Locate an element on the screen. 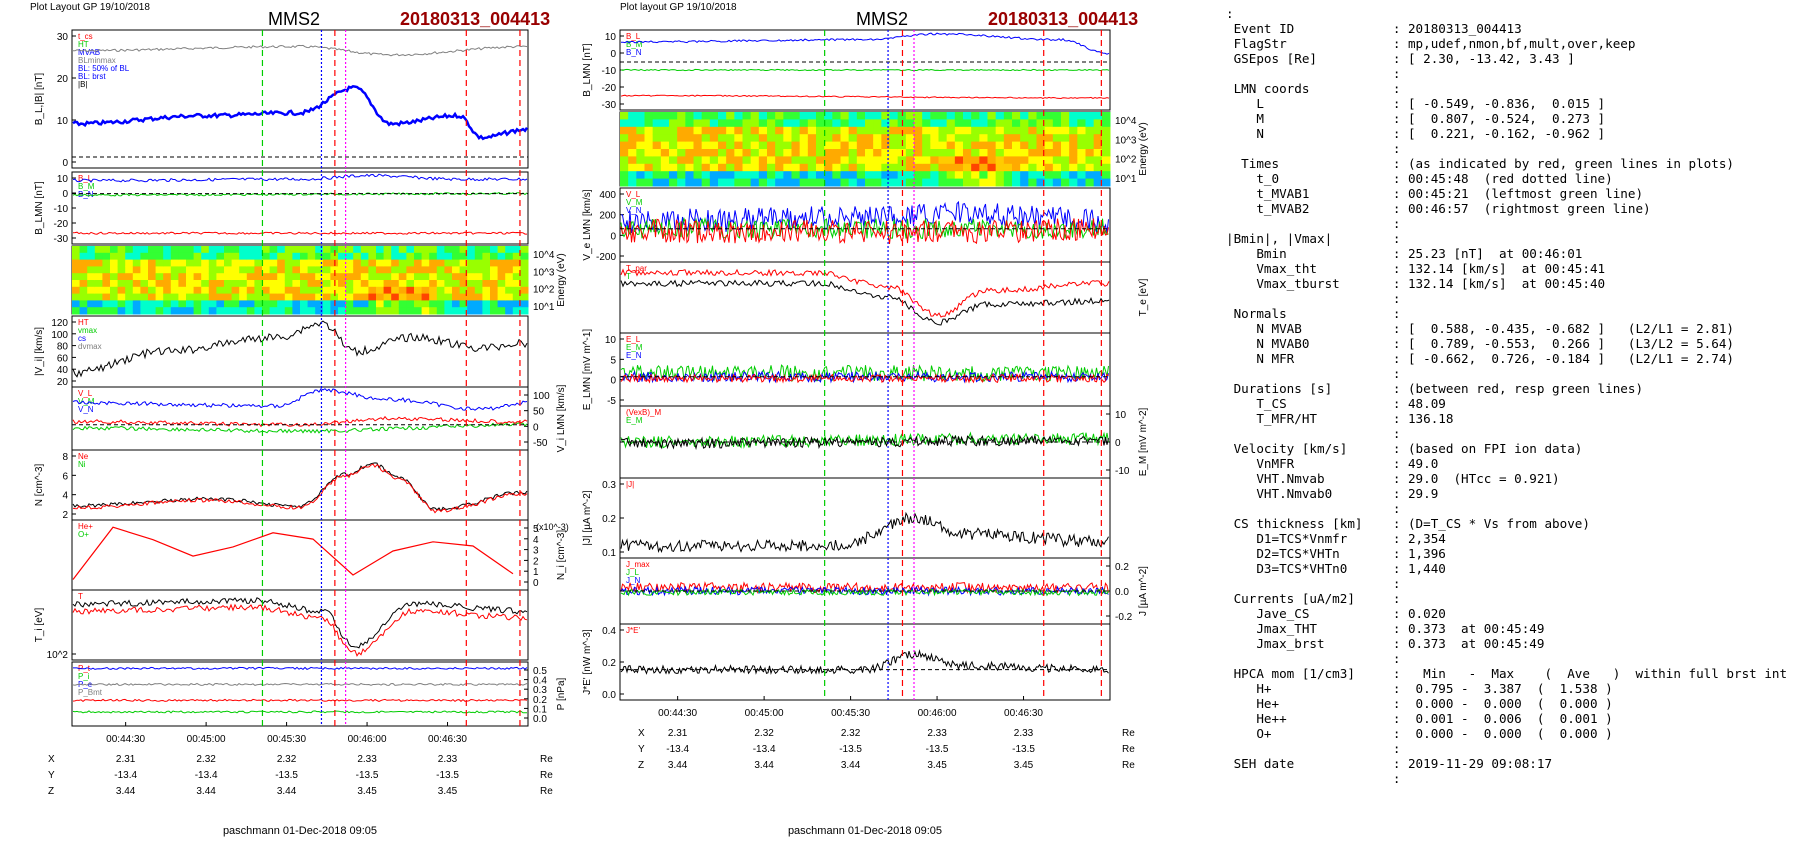 This screenshot has height=841, width=1804. right-tick-label: 100 is located at coordinates (541, 396).